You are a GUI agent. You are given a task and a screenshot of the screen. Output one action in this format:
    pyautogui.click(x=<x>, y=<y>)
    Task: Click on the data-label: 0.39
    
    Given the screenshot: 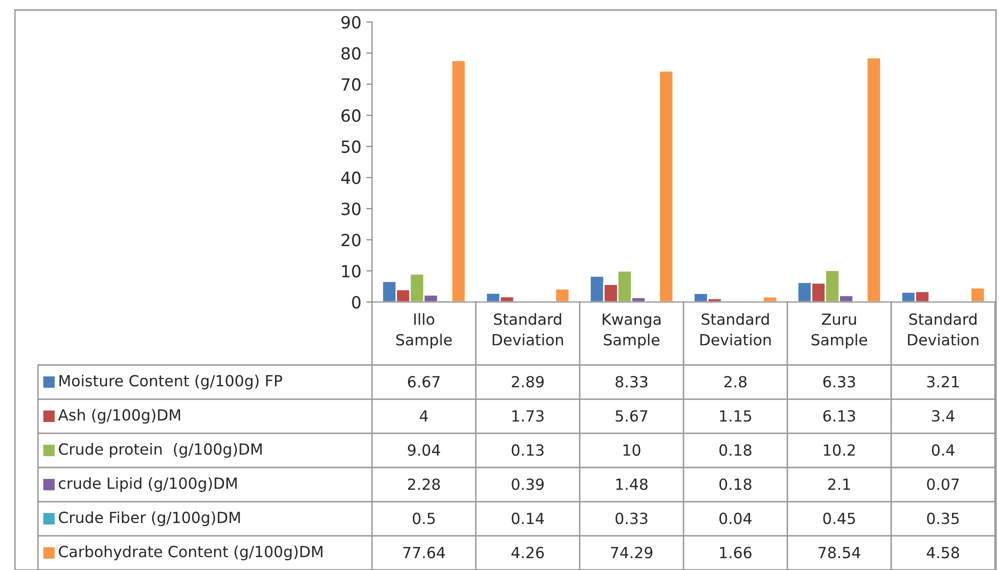 What is the action you would take?
    pyautogui.click(x=528, y=484)
    